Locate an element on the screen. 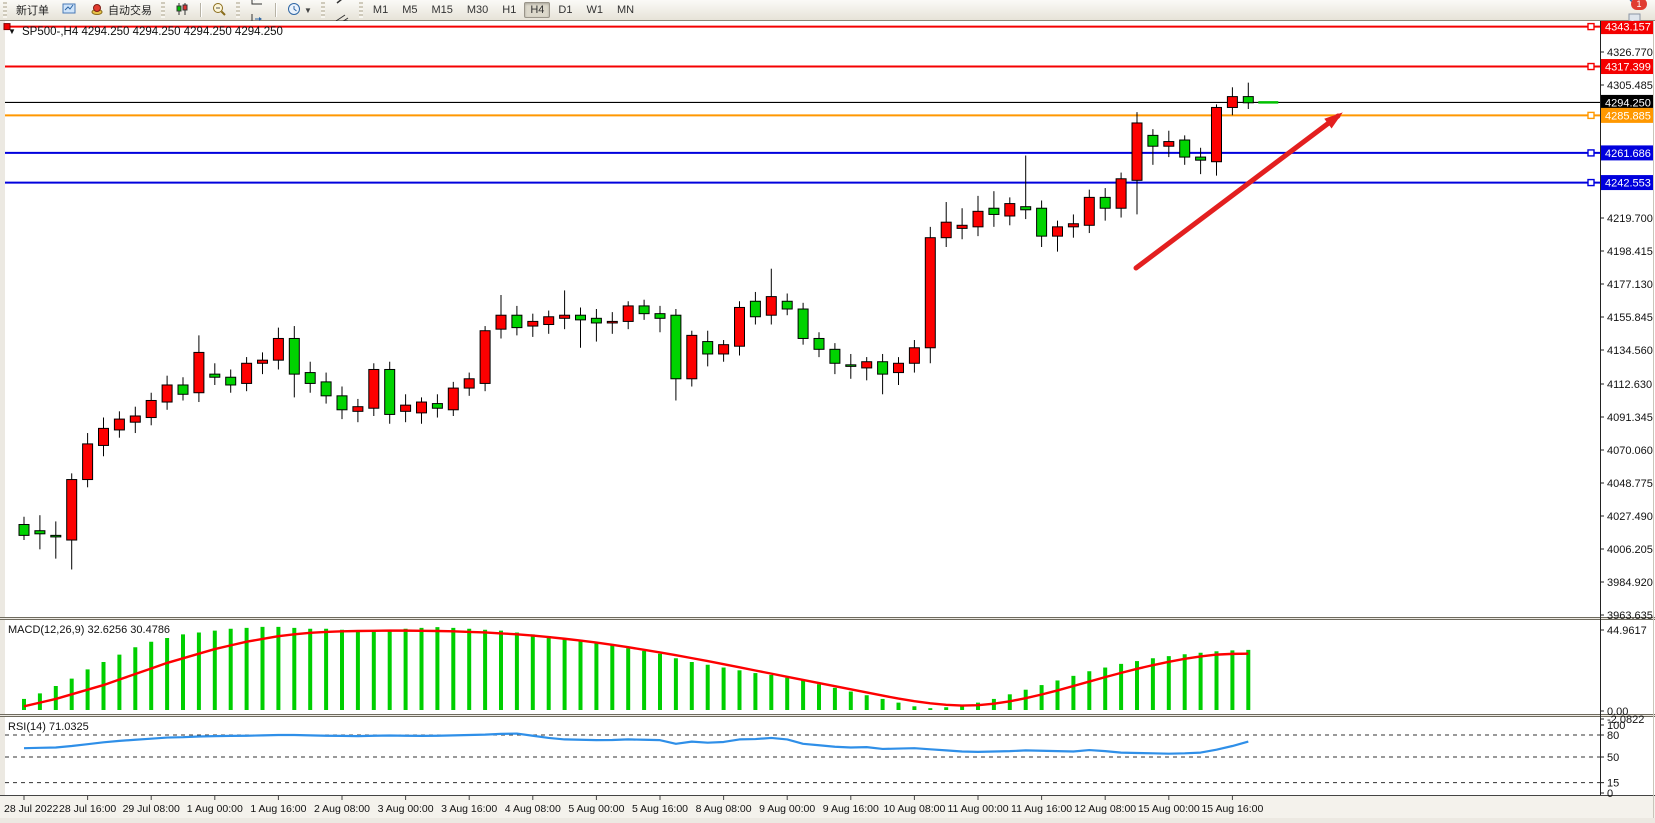 The height and width of the screenshot is (823, 1655). timeframe-m30-button: M30 is located at coordinates (477, 10).